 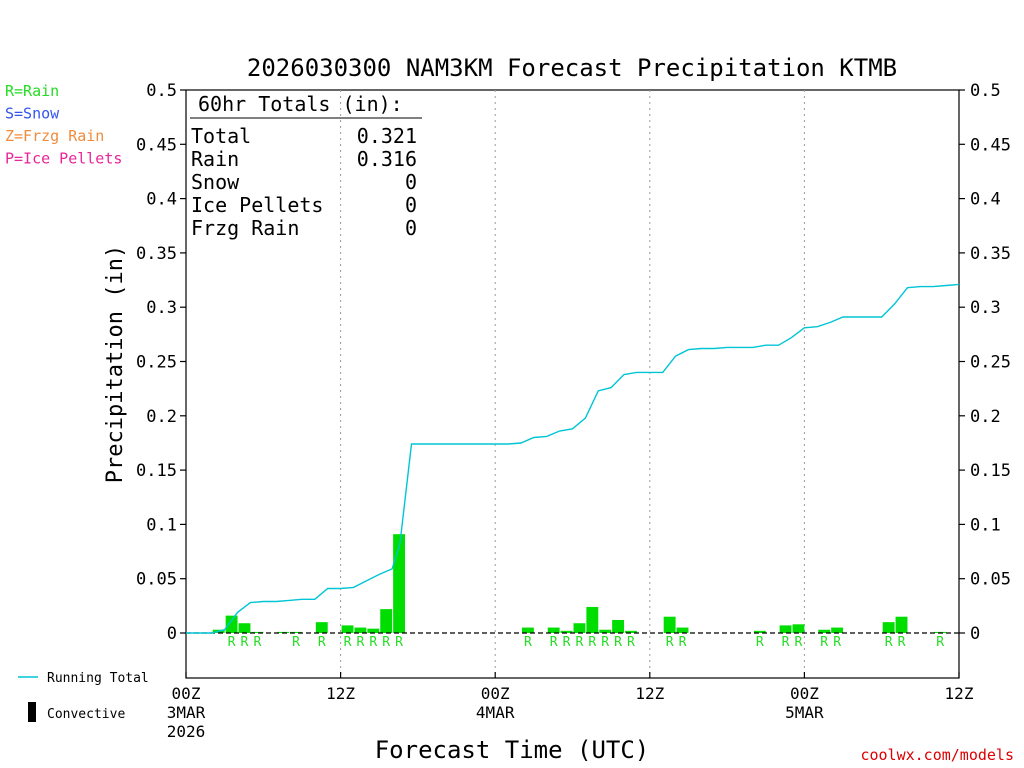 I want to click on precip-type-legend-item: R=Rain, so click(x=32, y=91).